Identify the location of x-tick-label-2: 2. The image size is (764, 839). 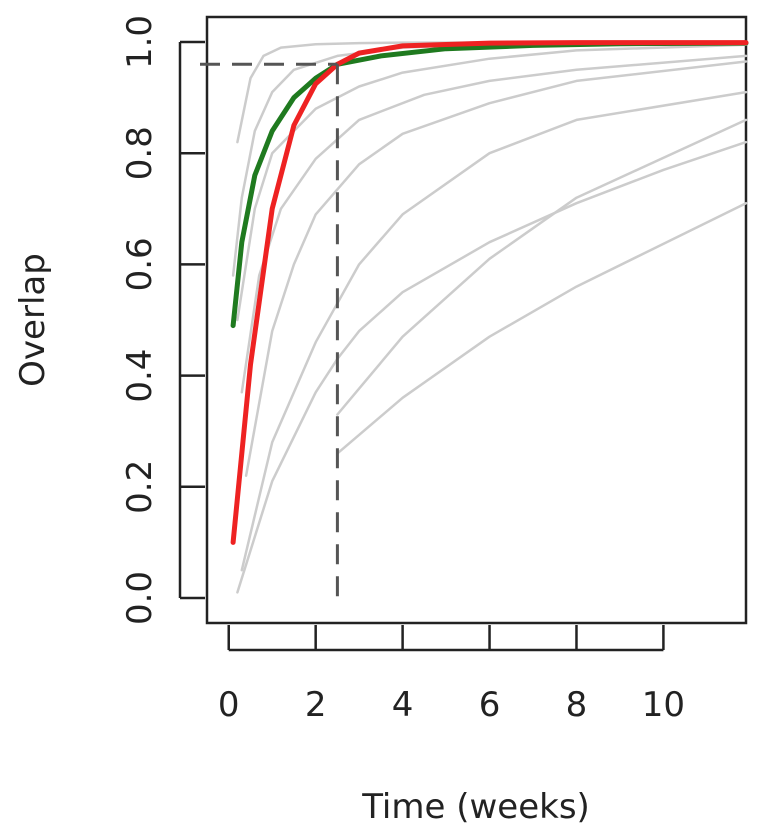
(316, 705).